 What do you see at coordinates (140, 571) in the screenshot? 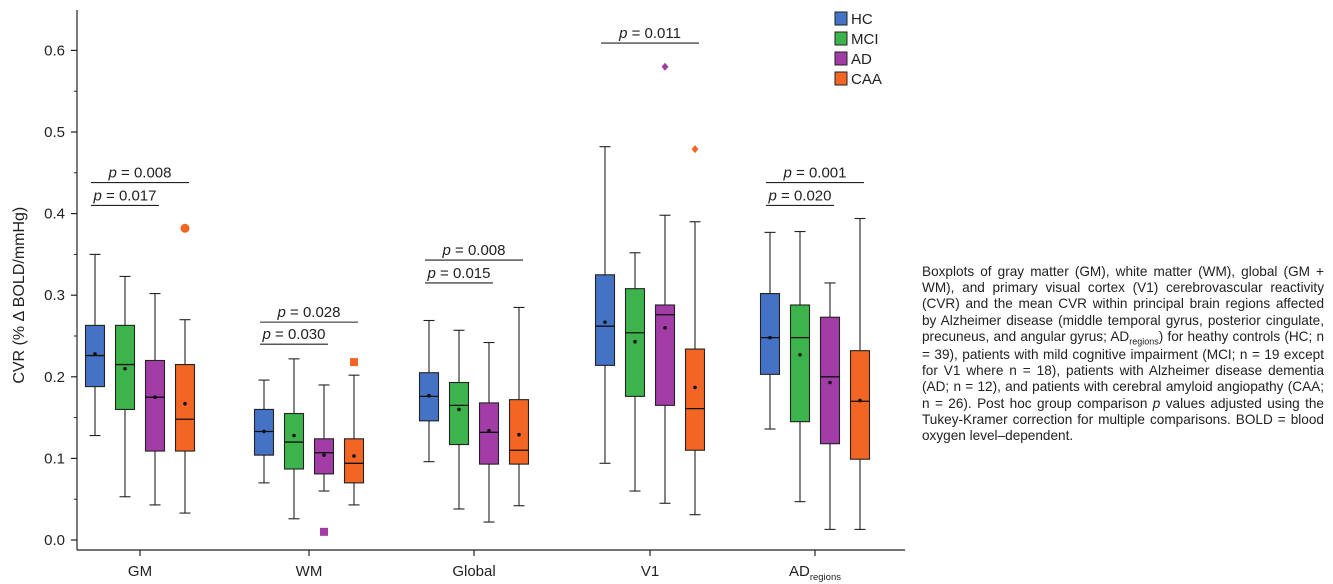
I see `x-tick-label: GM` at bounding box center [140, 571].